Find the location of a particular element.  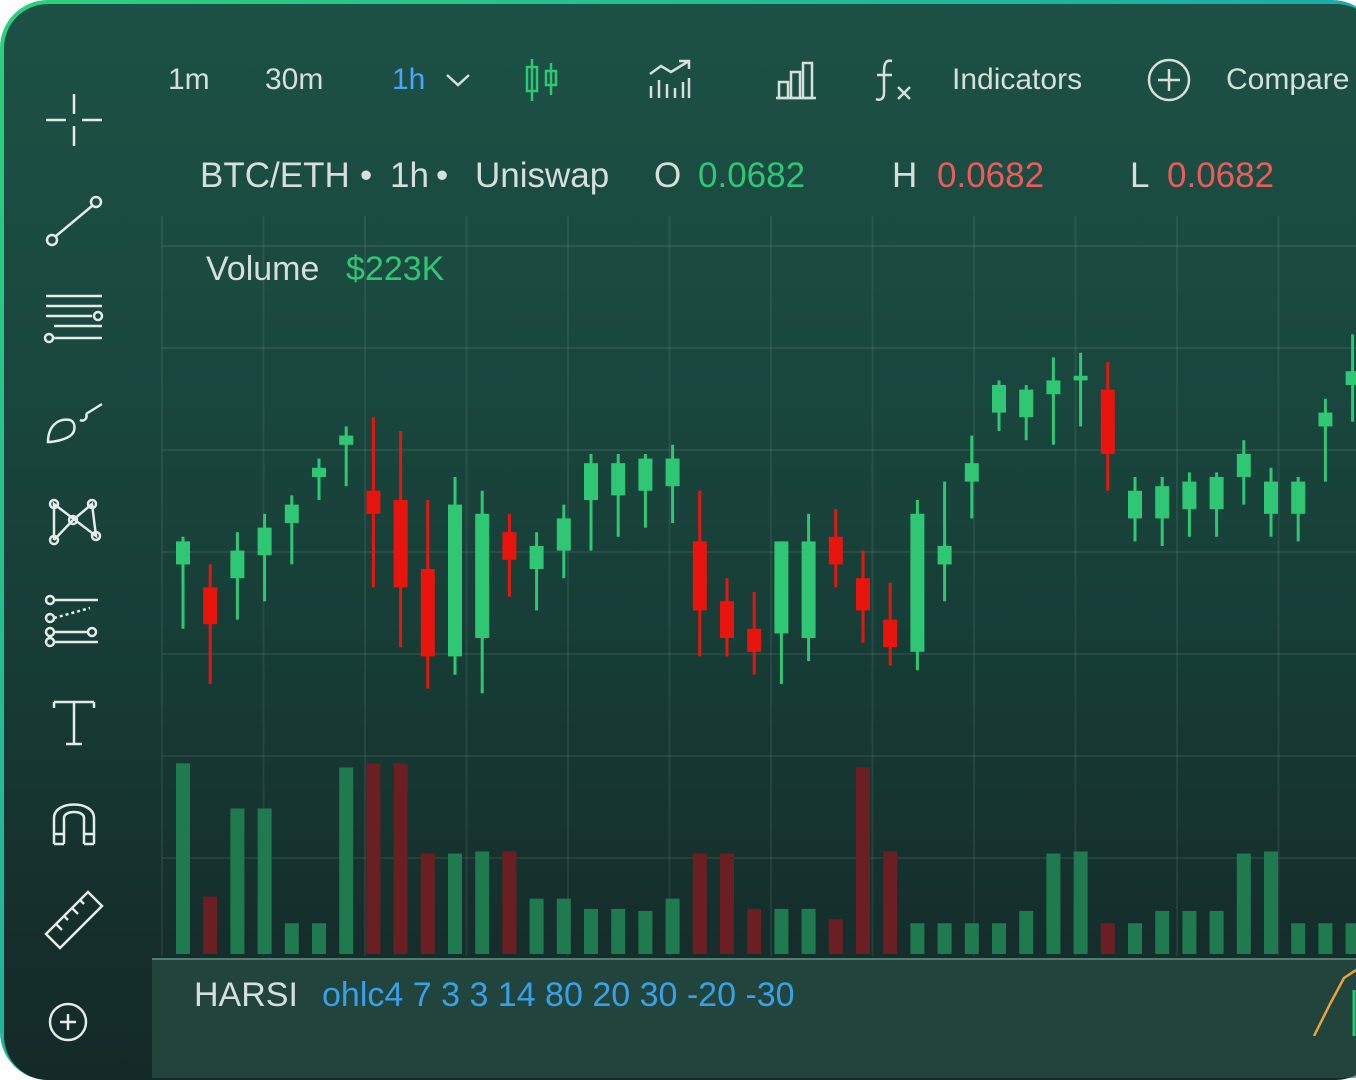

high-value: 0.0682 is located at coordinates (991, 175).